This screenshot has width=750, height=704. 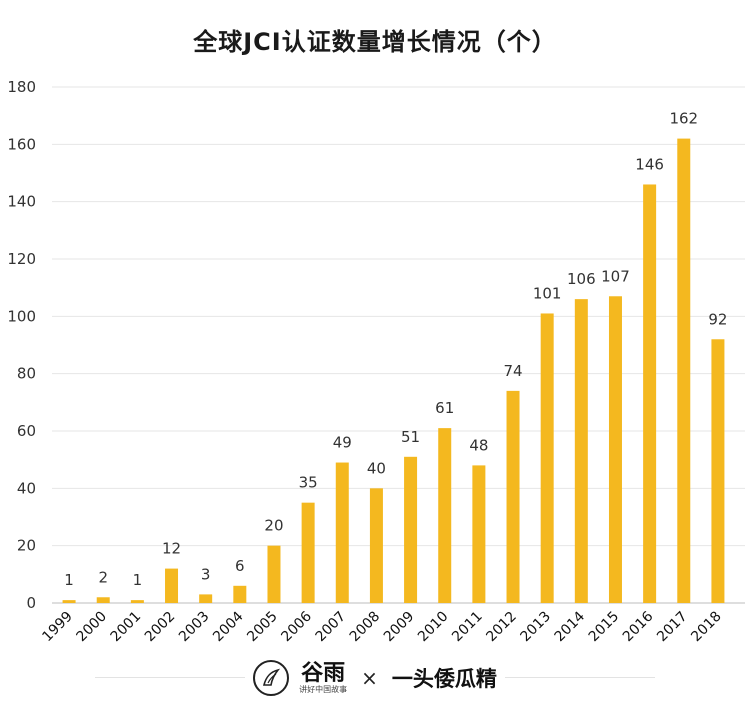 I want to click on x-tick-label: 2001, so click(x=126, y=627).